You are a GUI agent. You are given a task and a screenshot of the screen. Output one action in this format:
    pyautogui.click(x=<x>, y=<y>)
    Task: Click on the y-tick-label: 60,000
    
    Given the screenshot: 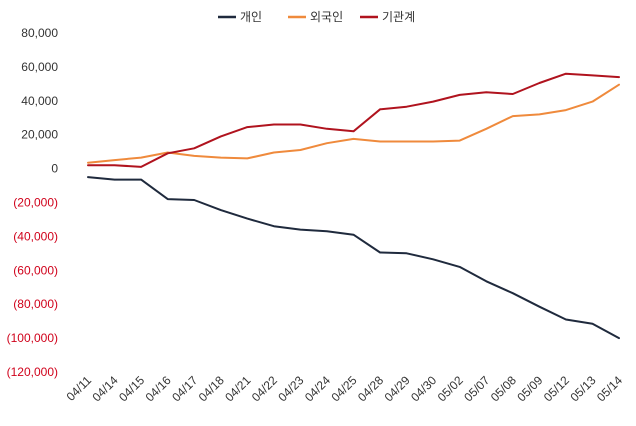 What is the action you would take?
    pyautogui.click(x=39, y=67)
    